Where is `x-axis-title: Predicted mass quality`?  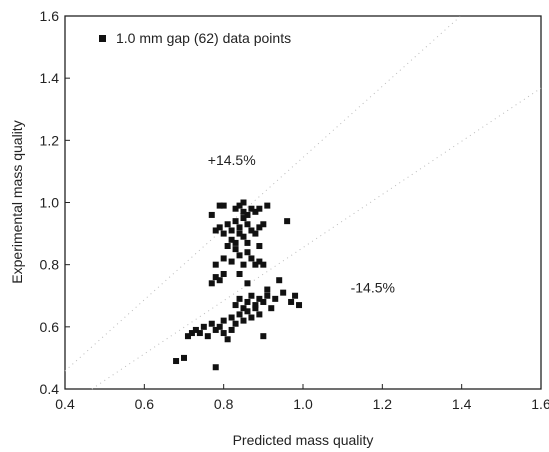
x-axis-title: Predicted mass quality is located at coordinates (303, 440).